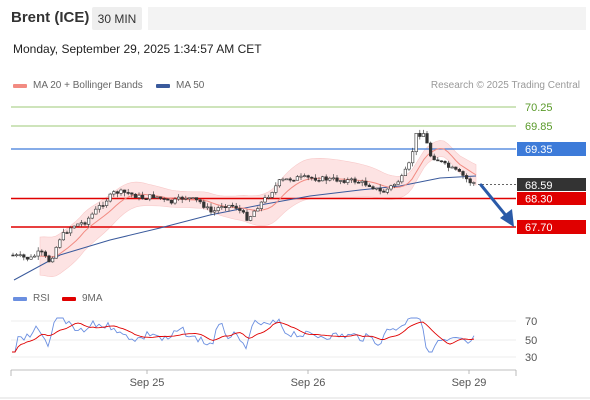  Describe the element at coordinates (163, 85) in the screenshot. I see `legend-swatch-ma50` at that location.